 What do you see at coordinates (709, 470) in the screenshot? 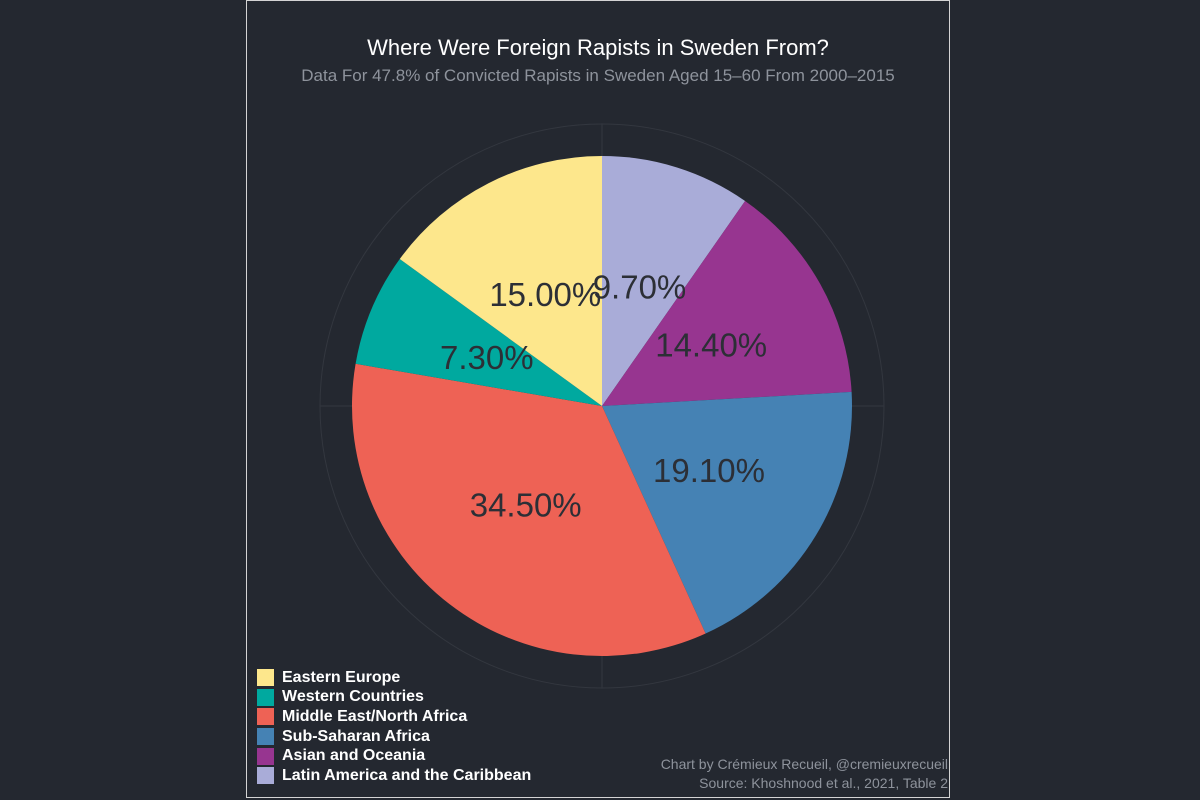
I see `slice-value-label: 19.10%` at bounding box center [709, 470].